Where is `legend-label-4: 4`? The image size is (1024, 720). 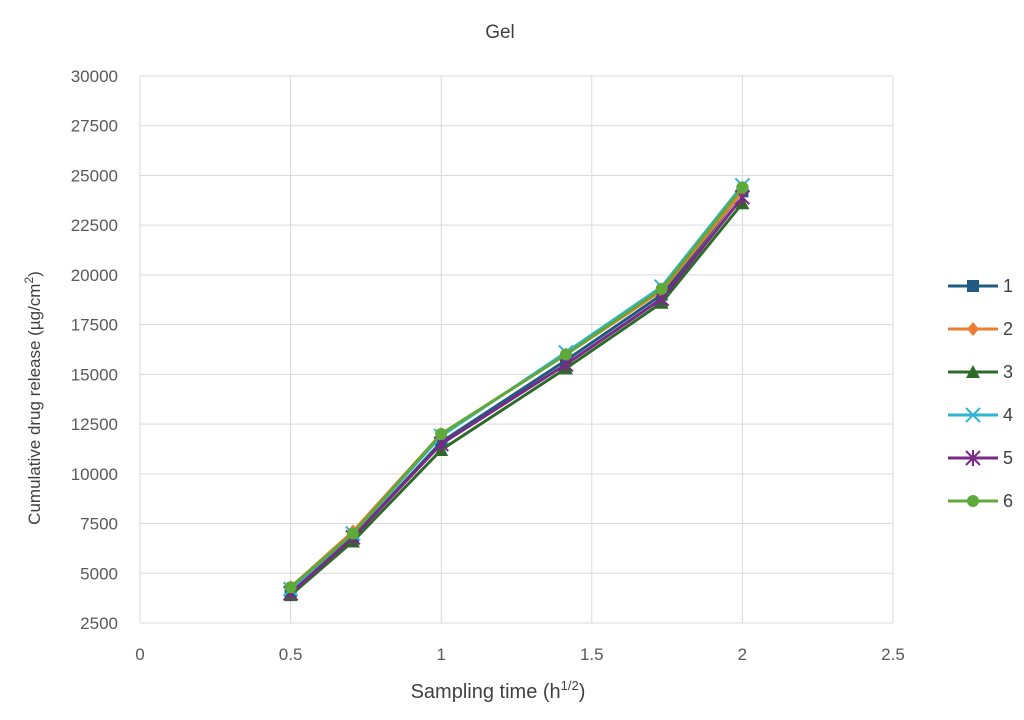
legend-label-4: 4 is located at coordinates (1008, 415).